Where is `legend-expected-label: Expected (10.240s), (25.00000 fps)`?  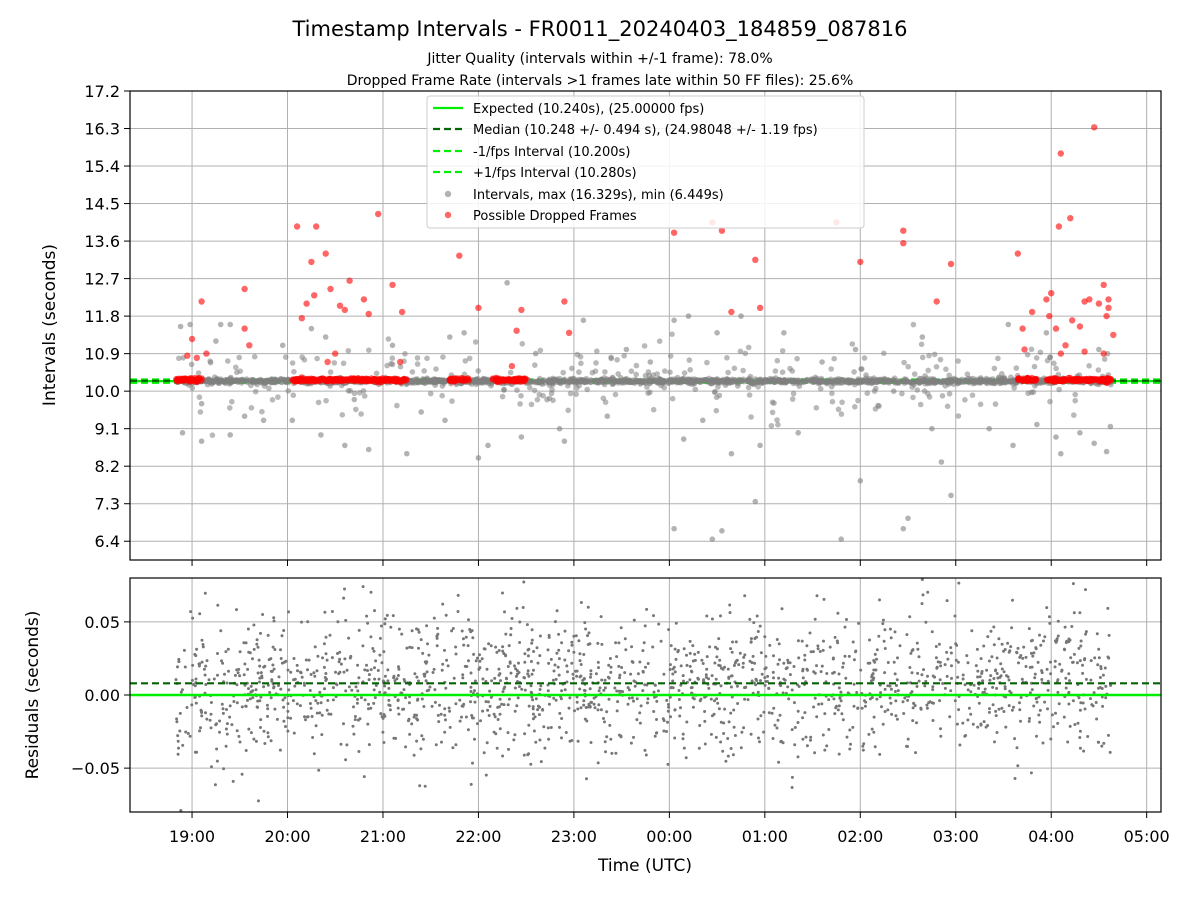
legend-expected-label: Expected (10.240s), (25.00000 fps) is located at coordinates (588, 109).